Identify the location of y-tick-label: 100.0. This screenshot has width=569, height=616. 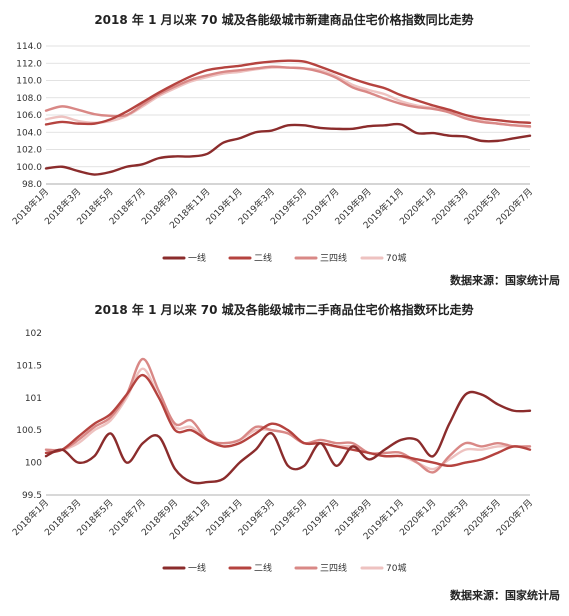
(29, 168).